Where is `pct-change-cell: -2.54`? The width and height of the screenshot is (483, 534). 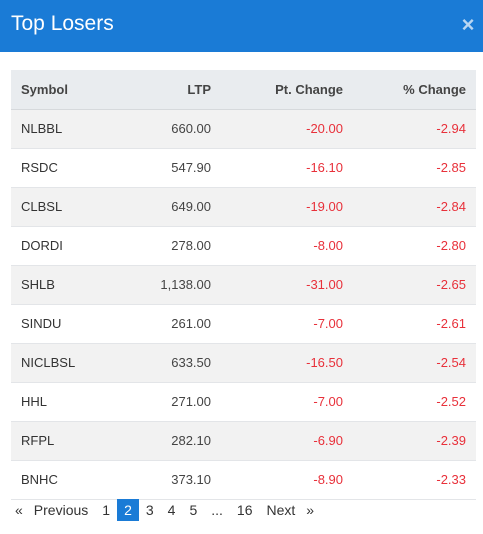 pct-change-cell: -2.54 is located at coordinates (451, 362).